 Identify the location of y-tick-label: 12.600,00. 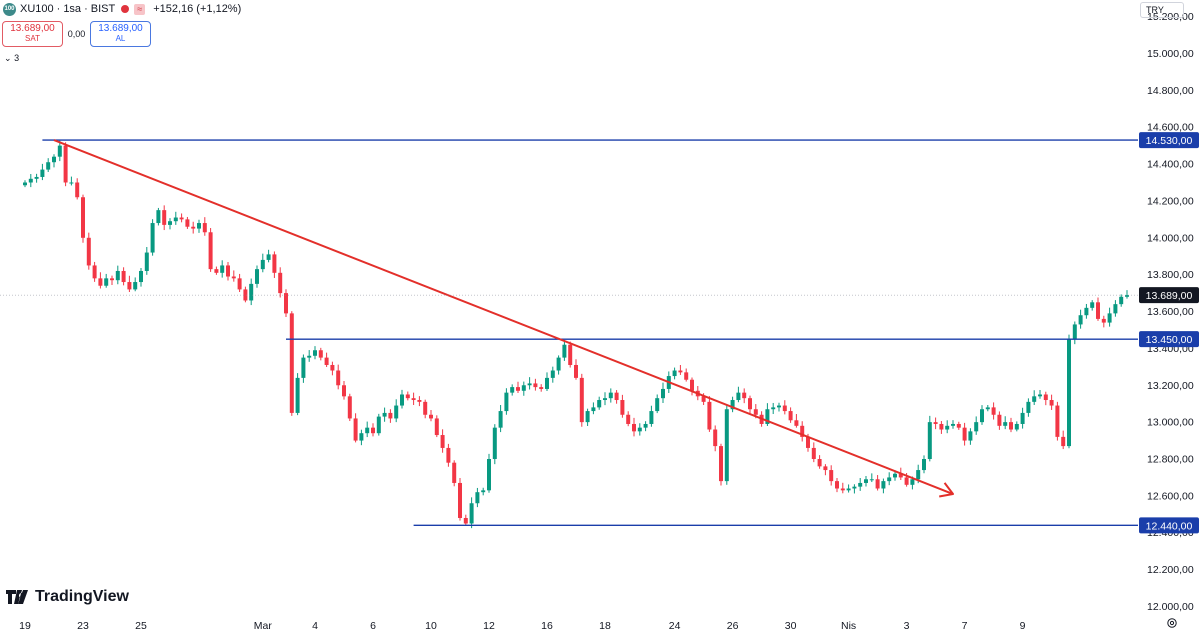
(1170, 496).